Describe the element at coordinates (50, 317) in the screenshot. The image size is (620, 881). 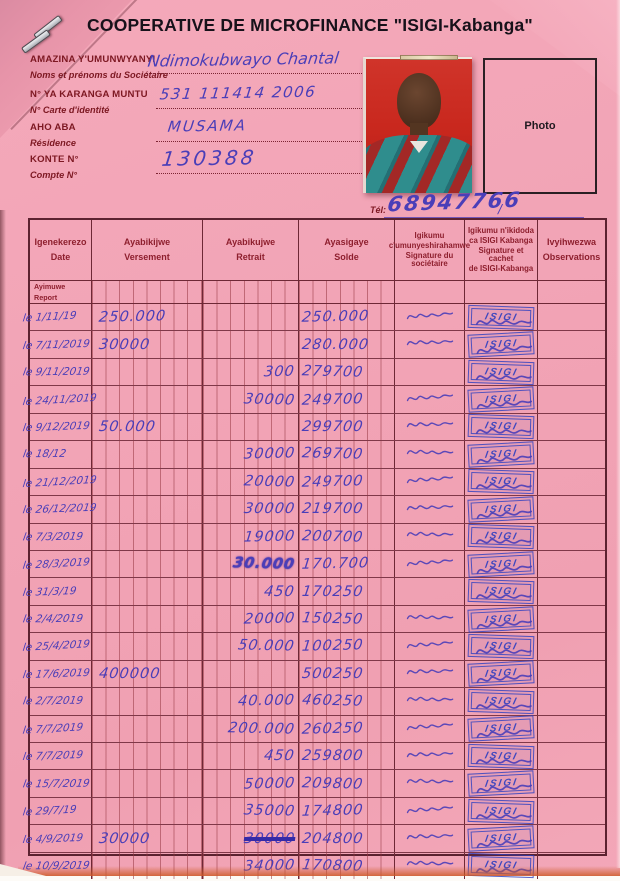
I see `date-handwritten: le 1/11/19` at that location.